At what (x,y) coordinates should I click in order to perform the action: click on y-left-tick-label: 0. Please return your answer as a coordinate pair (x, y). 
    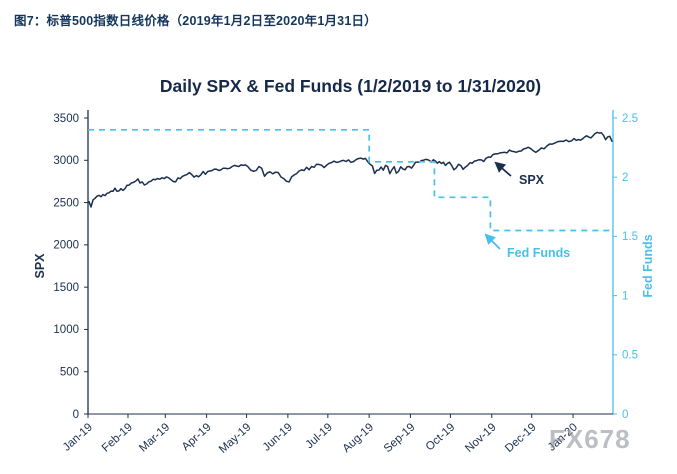
    Looking at the image, I should click on (76, 415).